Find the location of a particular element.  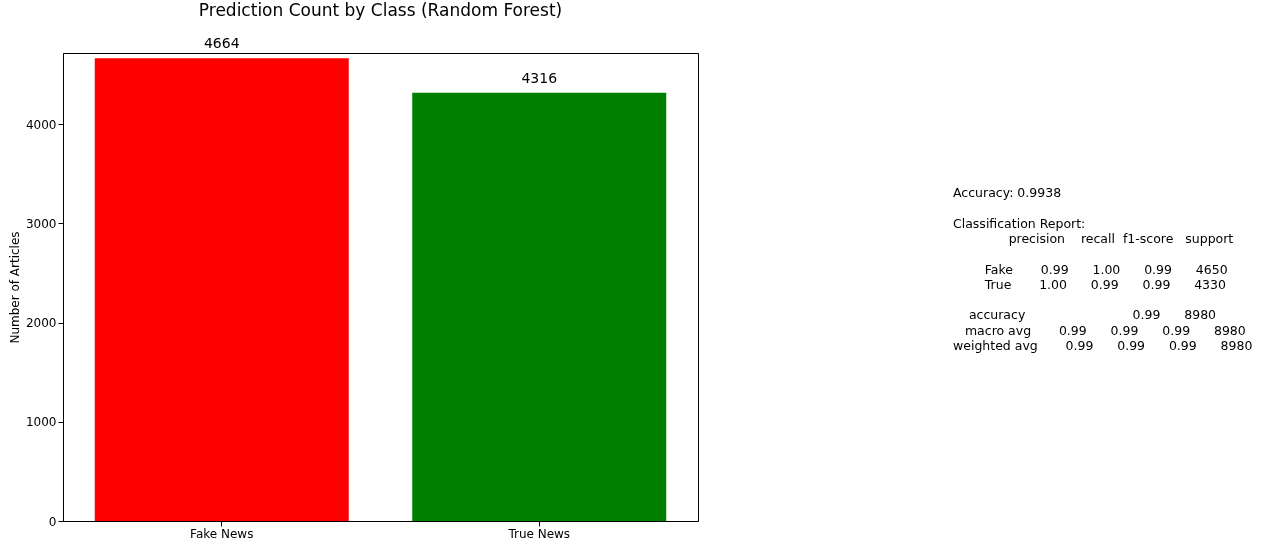

data-label: 4316 is located at coordinates (539, 77).